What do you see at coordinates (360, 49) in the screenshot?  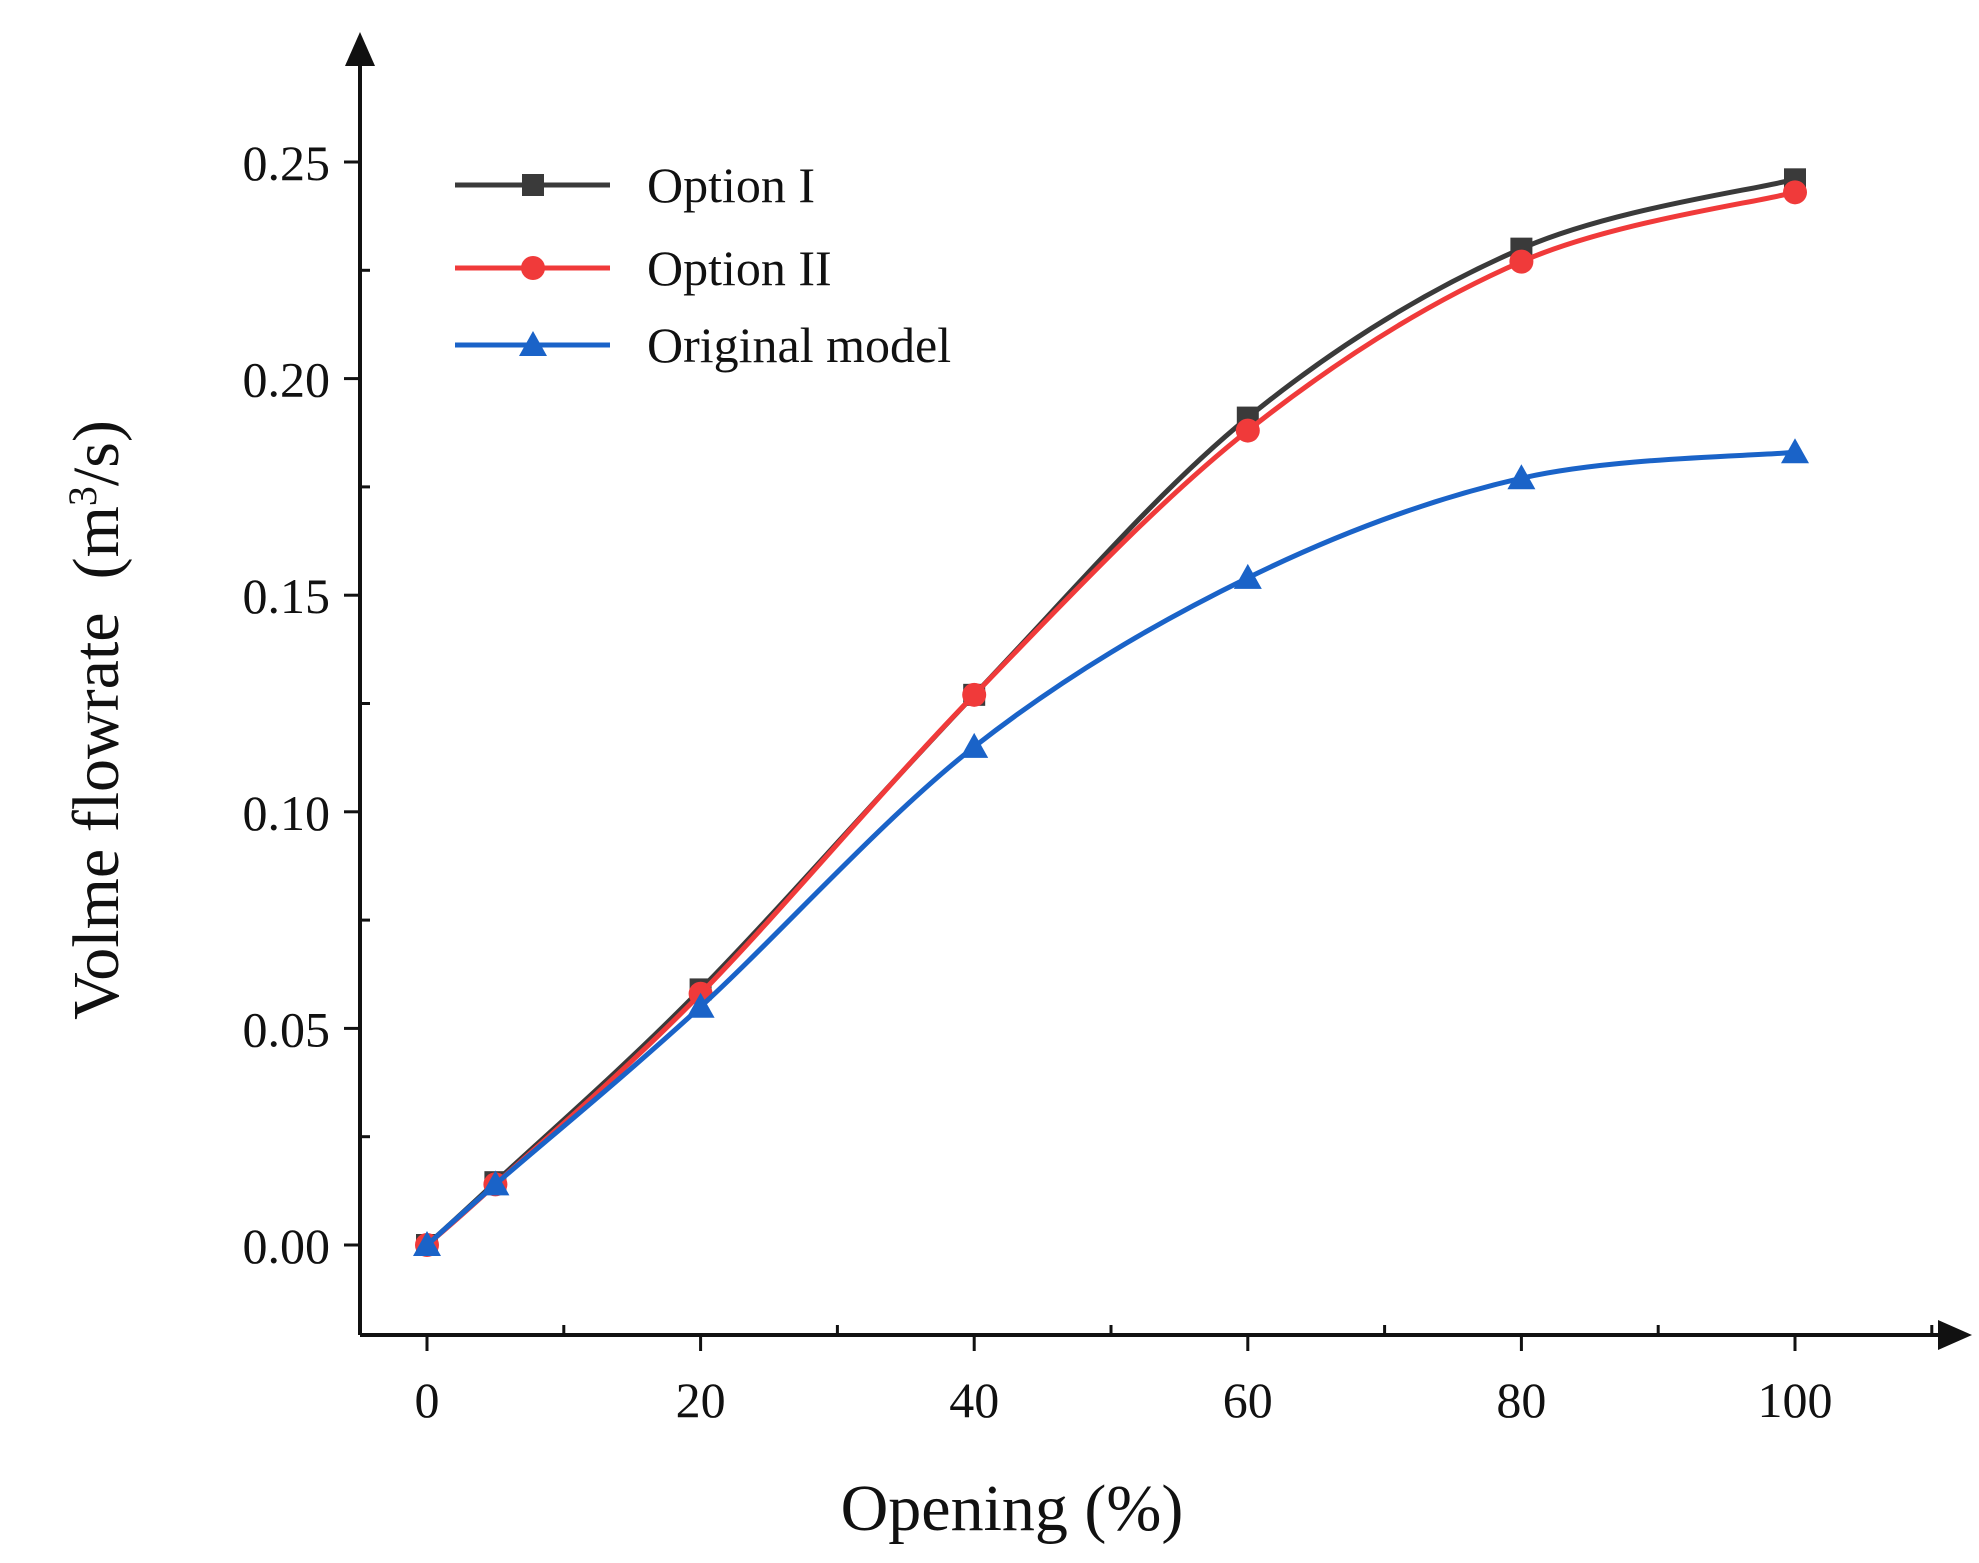 I see `y-axis-arrow` at bounding box center [360, 49].